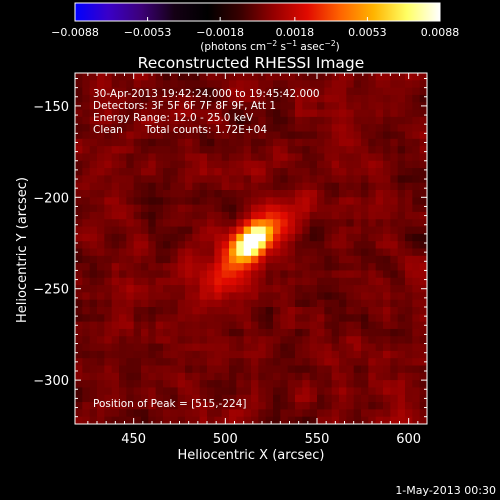  Describe the element at coordinates (220, 32) in the screenshot. I see `colorbar-tick-label: −0.0018` at that location.